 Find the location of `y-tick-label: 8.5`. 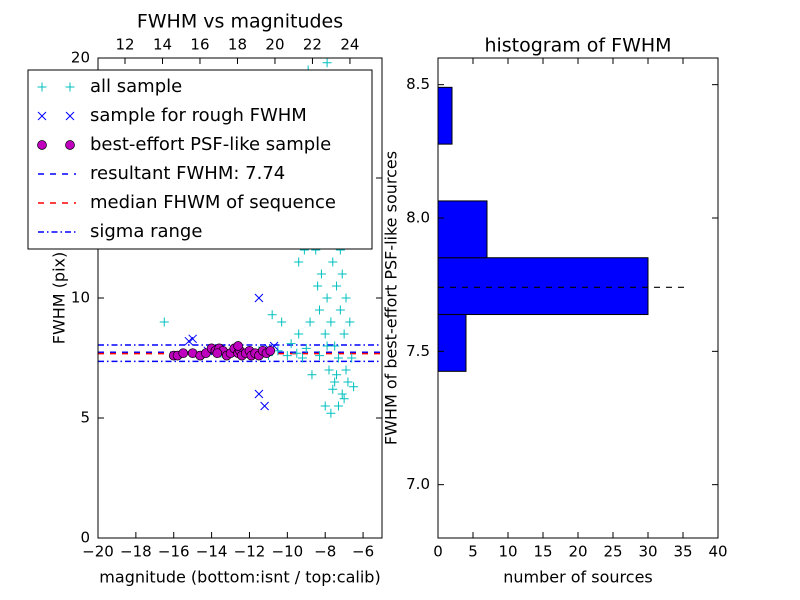

y-tick-label: 8.5 is located at coordinates (418, 84).